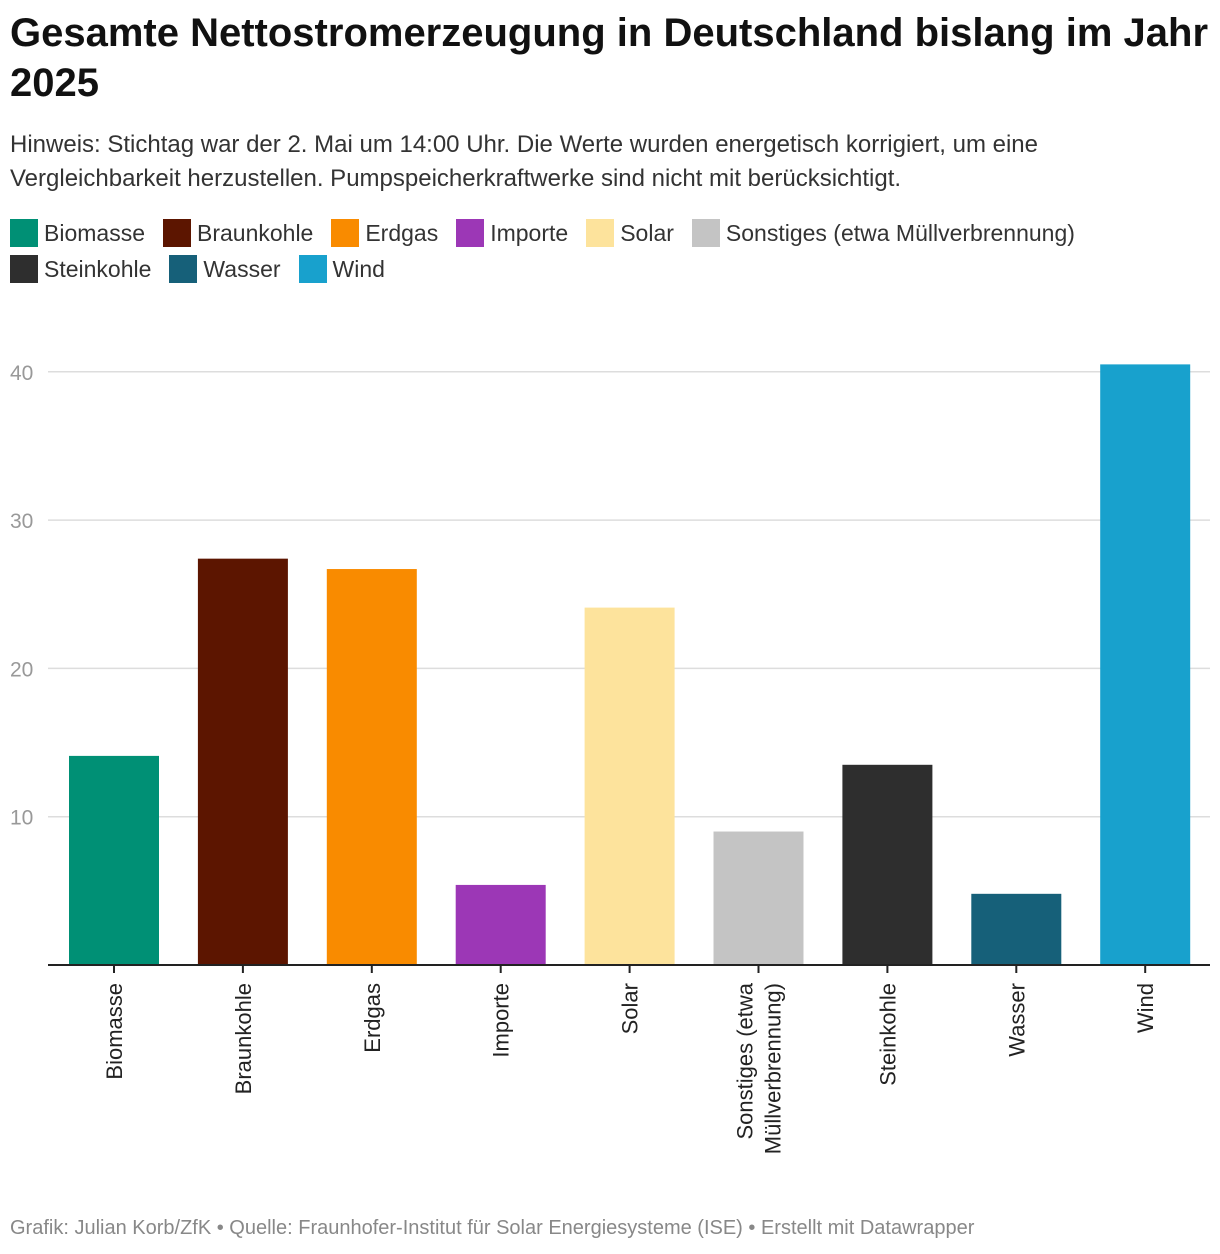  Describe the element at coordinates (21, 373) in the screenshot. I see `y-tick-label: 40` at that location.